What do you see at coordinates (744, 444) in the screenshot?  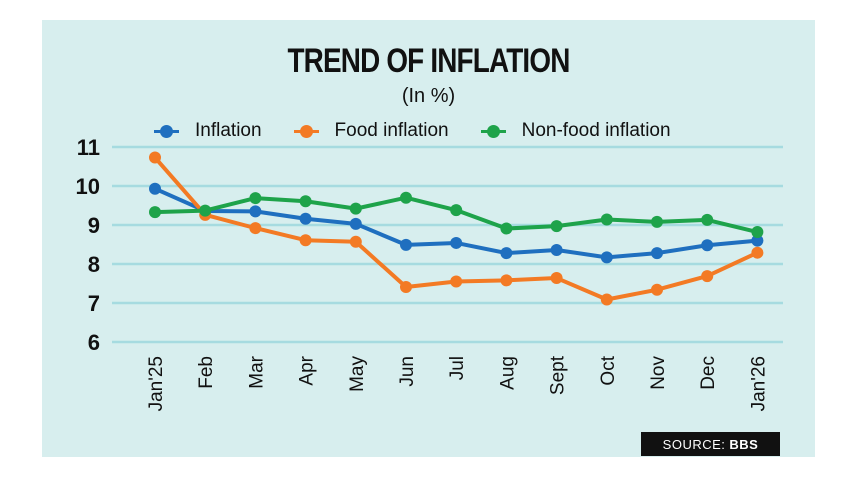 I see `source-value: BBS` at bounding box center [744, 444].